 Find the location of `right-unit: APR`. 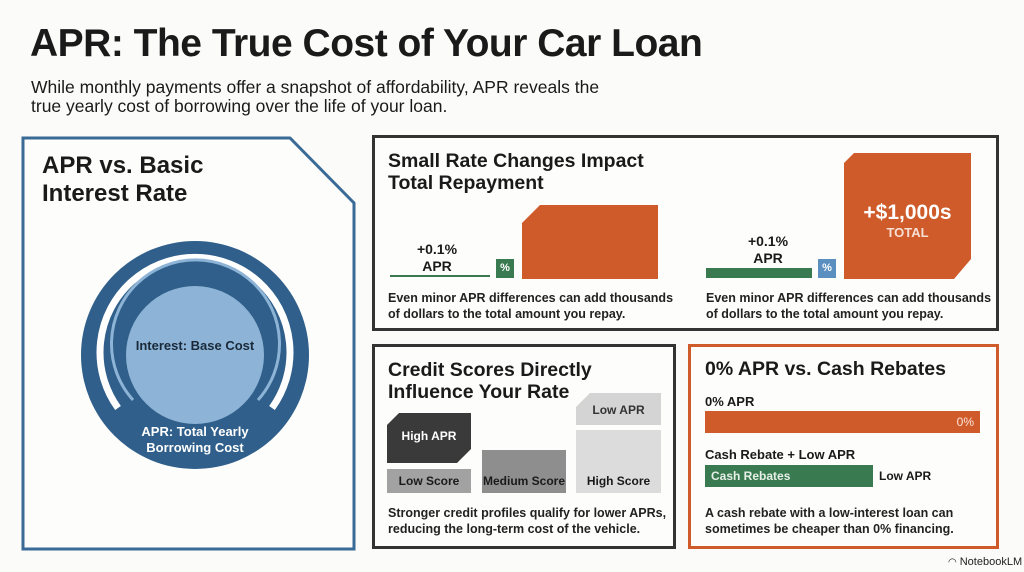

right-unit: APR is located at coordinates (768, 258).